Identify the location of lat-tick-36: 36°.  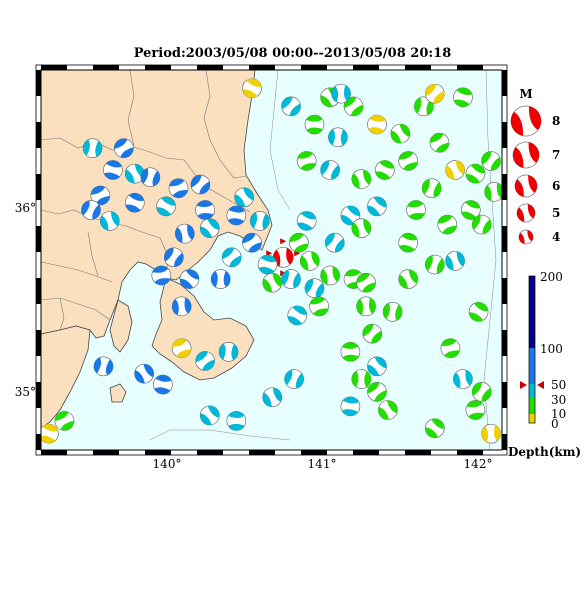
(25, 208).